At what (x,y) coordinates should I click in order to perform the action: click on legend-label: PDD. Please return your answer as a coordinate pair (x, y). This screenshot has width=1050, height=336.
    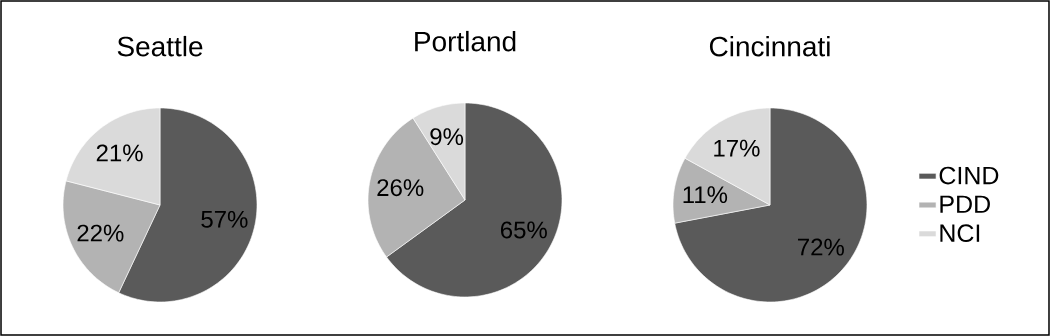
    Looking at the image, I should click on (965, 204).